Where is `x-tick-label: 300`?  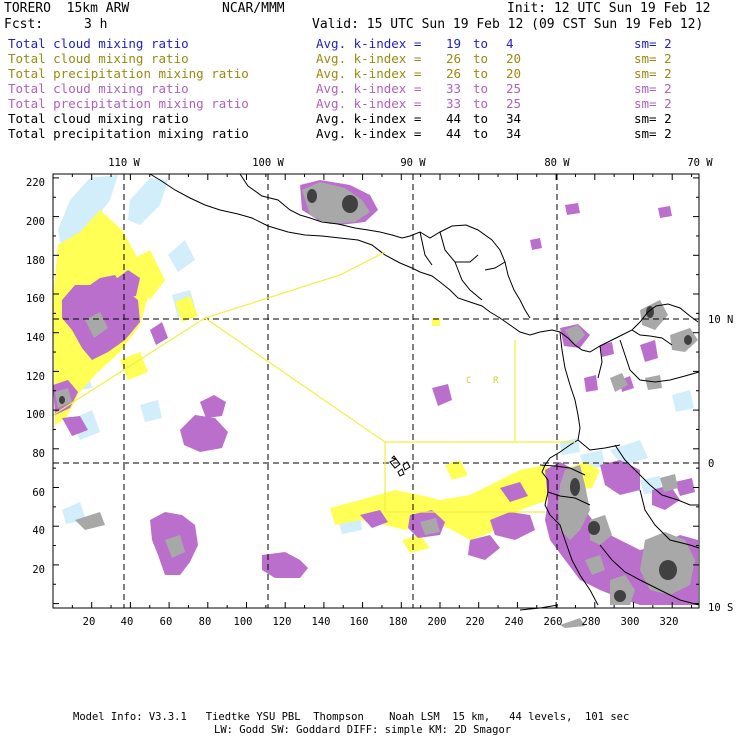 x-tick-label: 300 is located at coordinates (630, 622).